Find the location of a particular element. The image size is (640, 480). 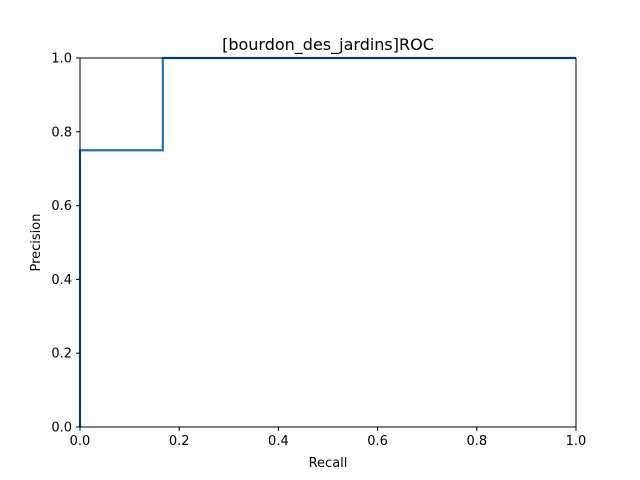

x-tick-label: 1.0 is located at coordinates (576, 441).